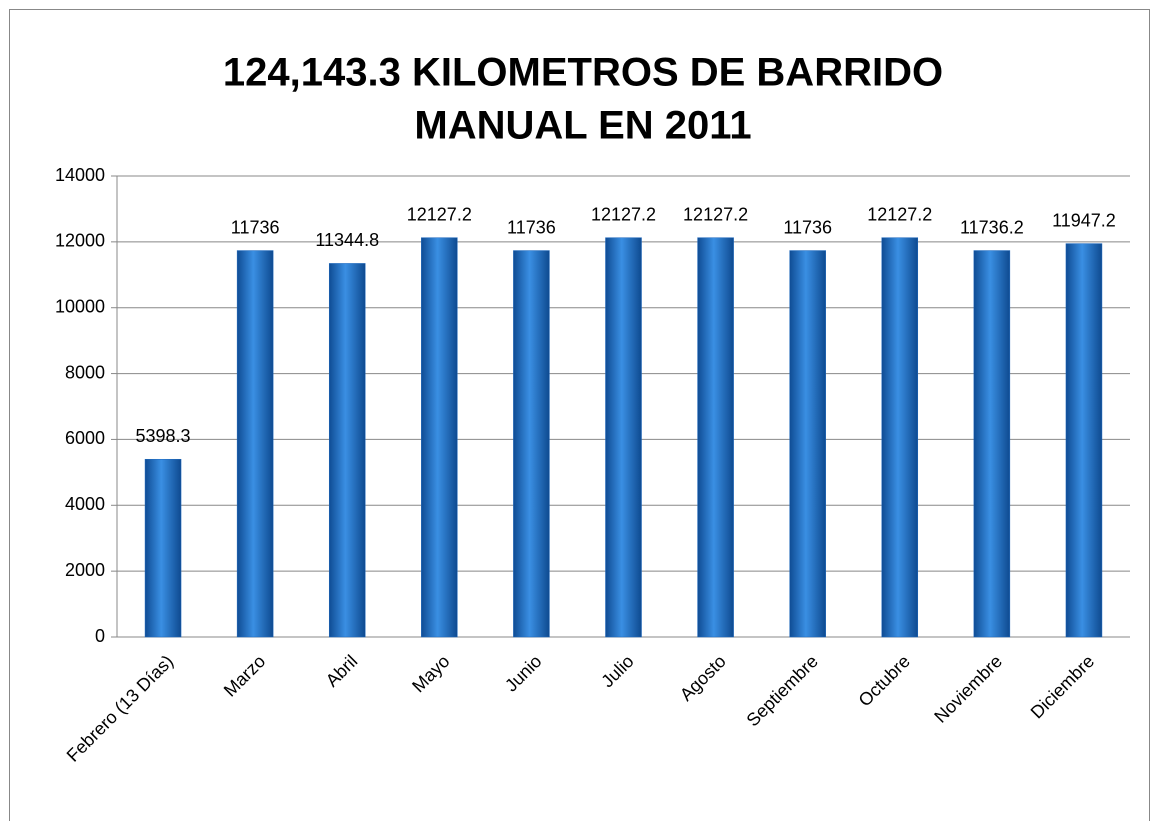 This screenshot has height=821, width=1159. I want to click on y-tick-label: 12000, so click(80, 241).